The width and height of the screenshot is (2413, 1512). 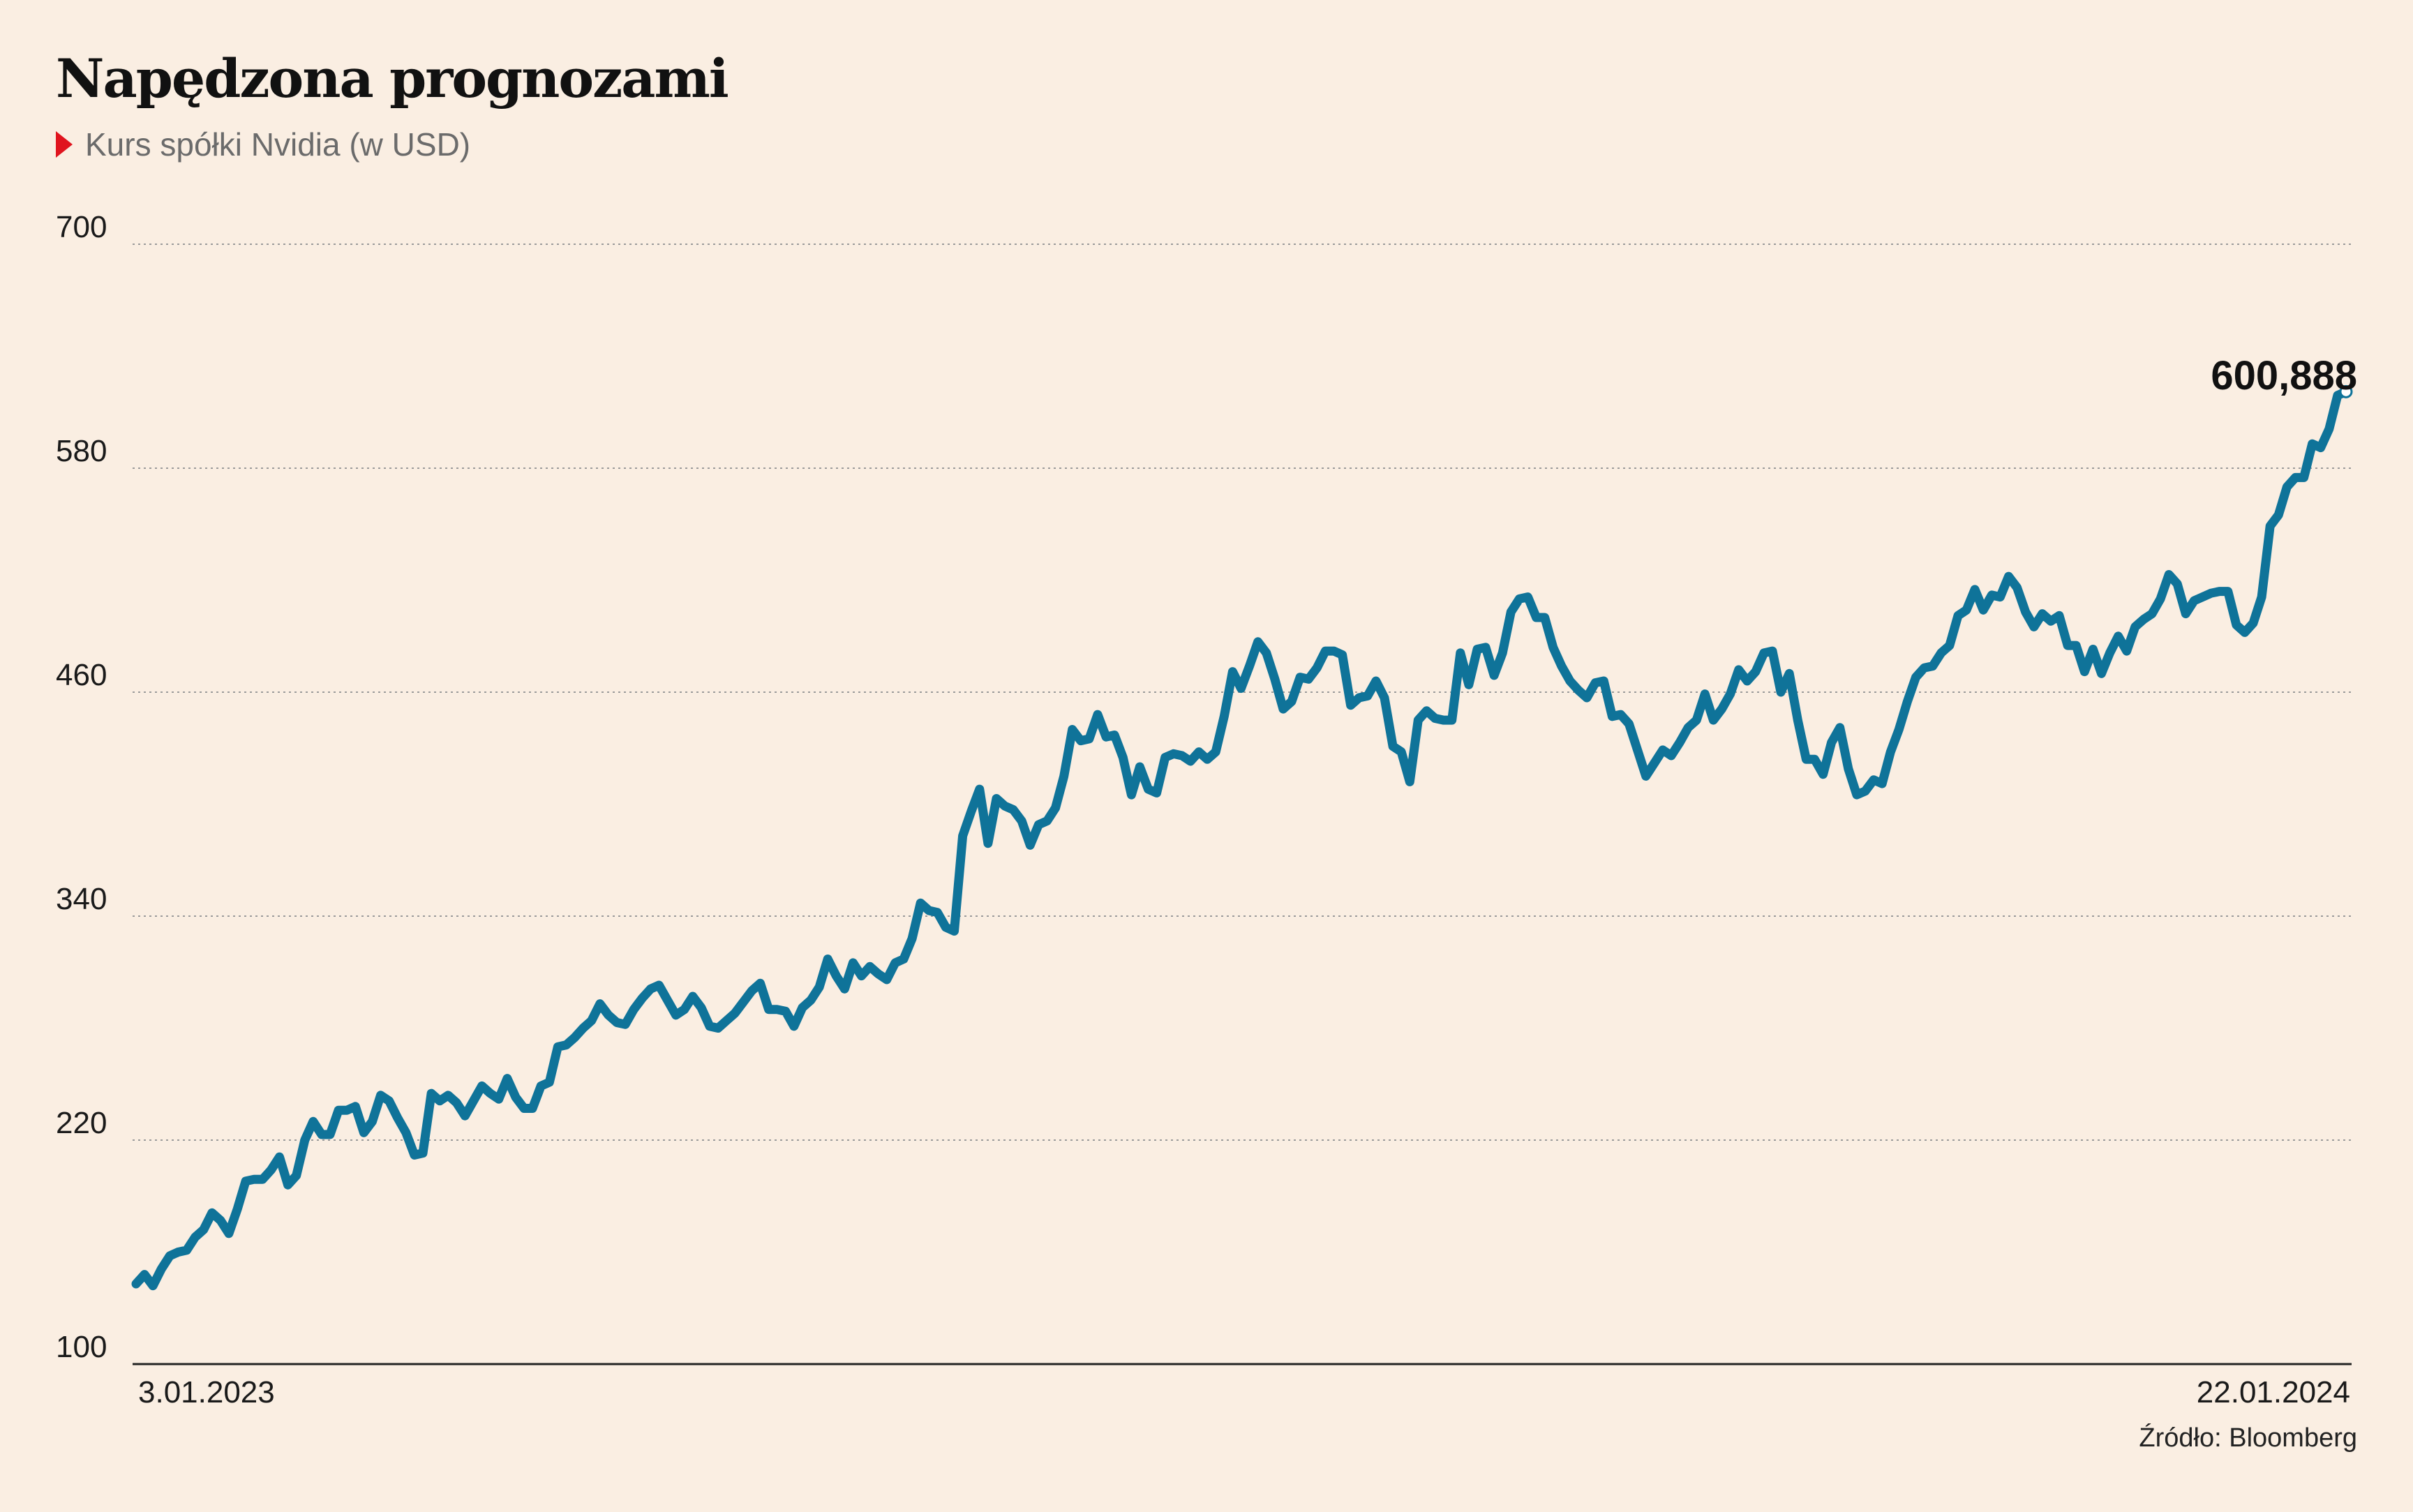 I want to click on x-axis-ticks: 3.01.2023 22.01.2024, so click(x=1244, y=1392).